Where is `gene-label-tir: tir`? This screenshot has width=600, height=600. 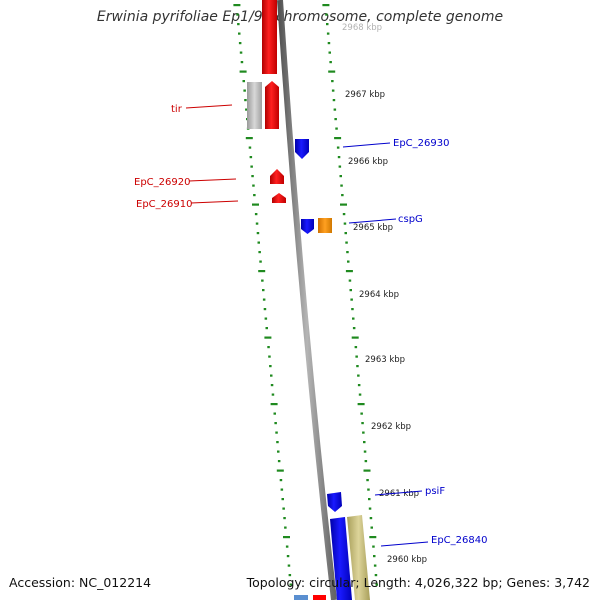 gene-label-tir: tir is located at coordinates (177, 109).